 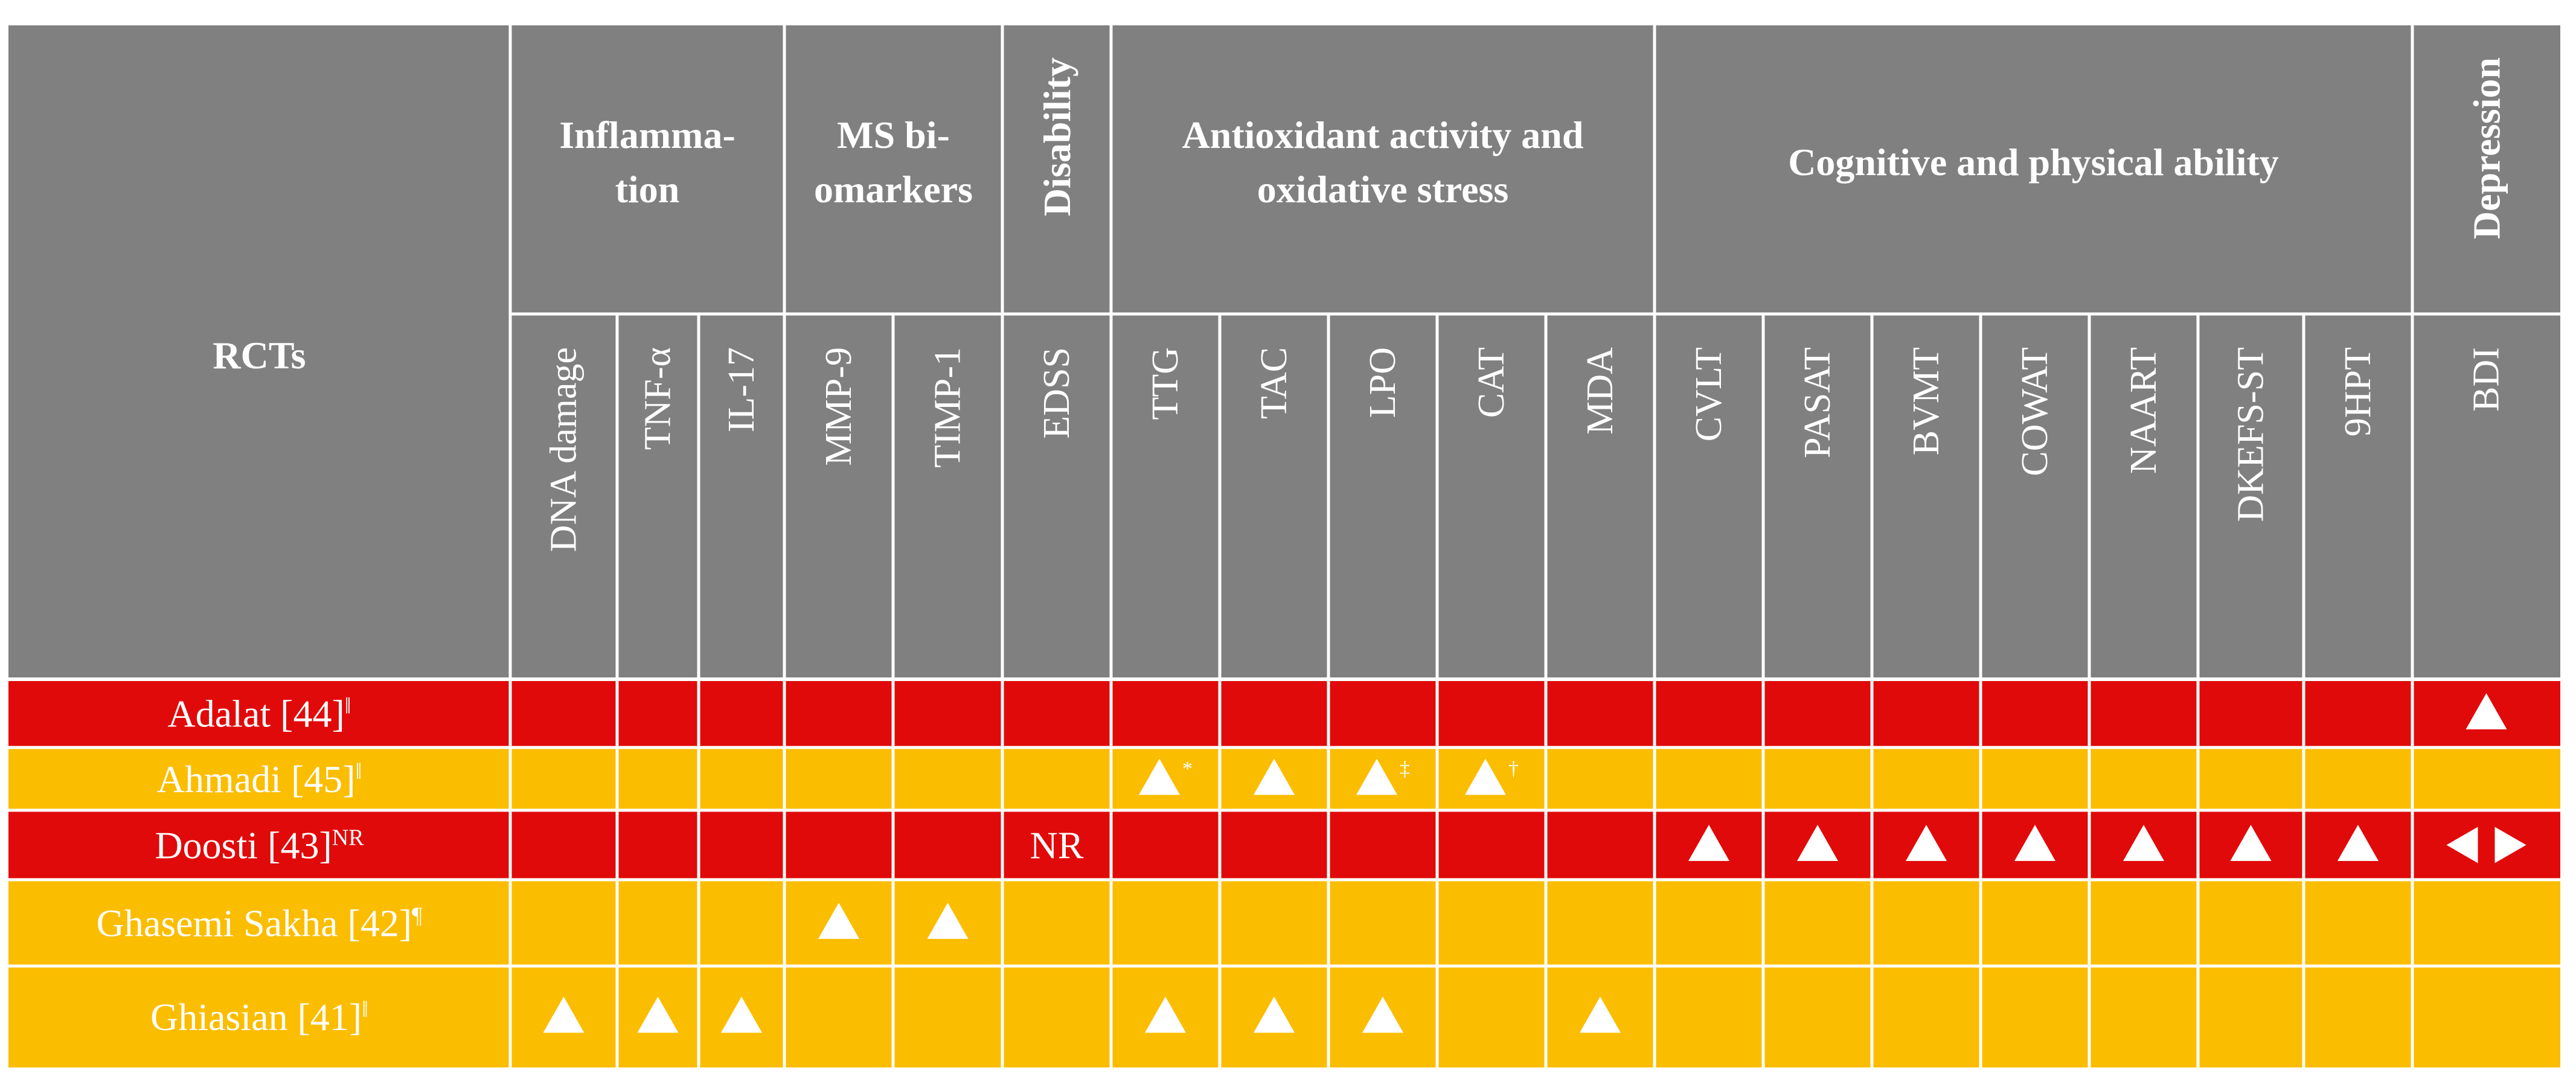 I want to click on column-header: TNF-α, so click(x=658, y=398).